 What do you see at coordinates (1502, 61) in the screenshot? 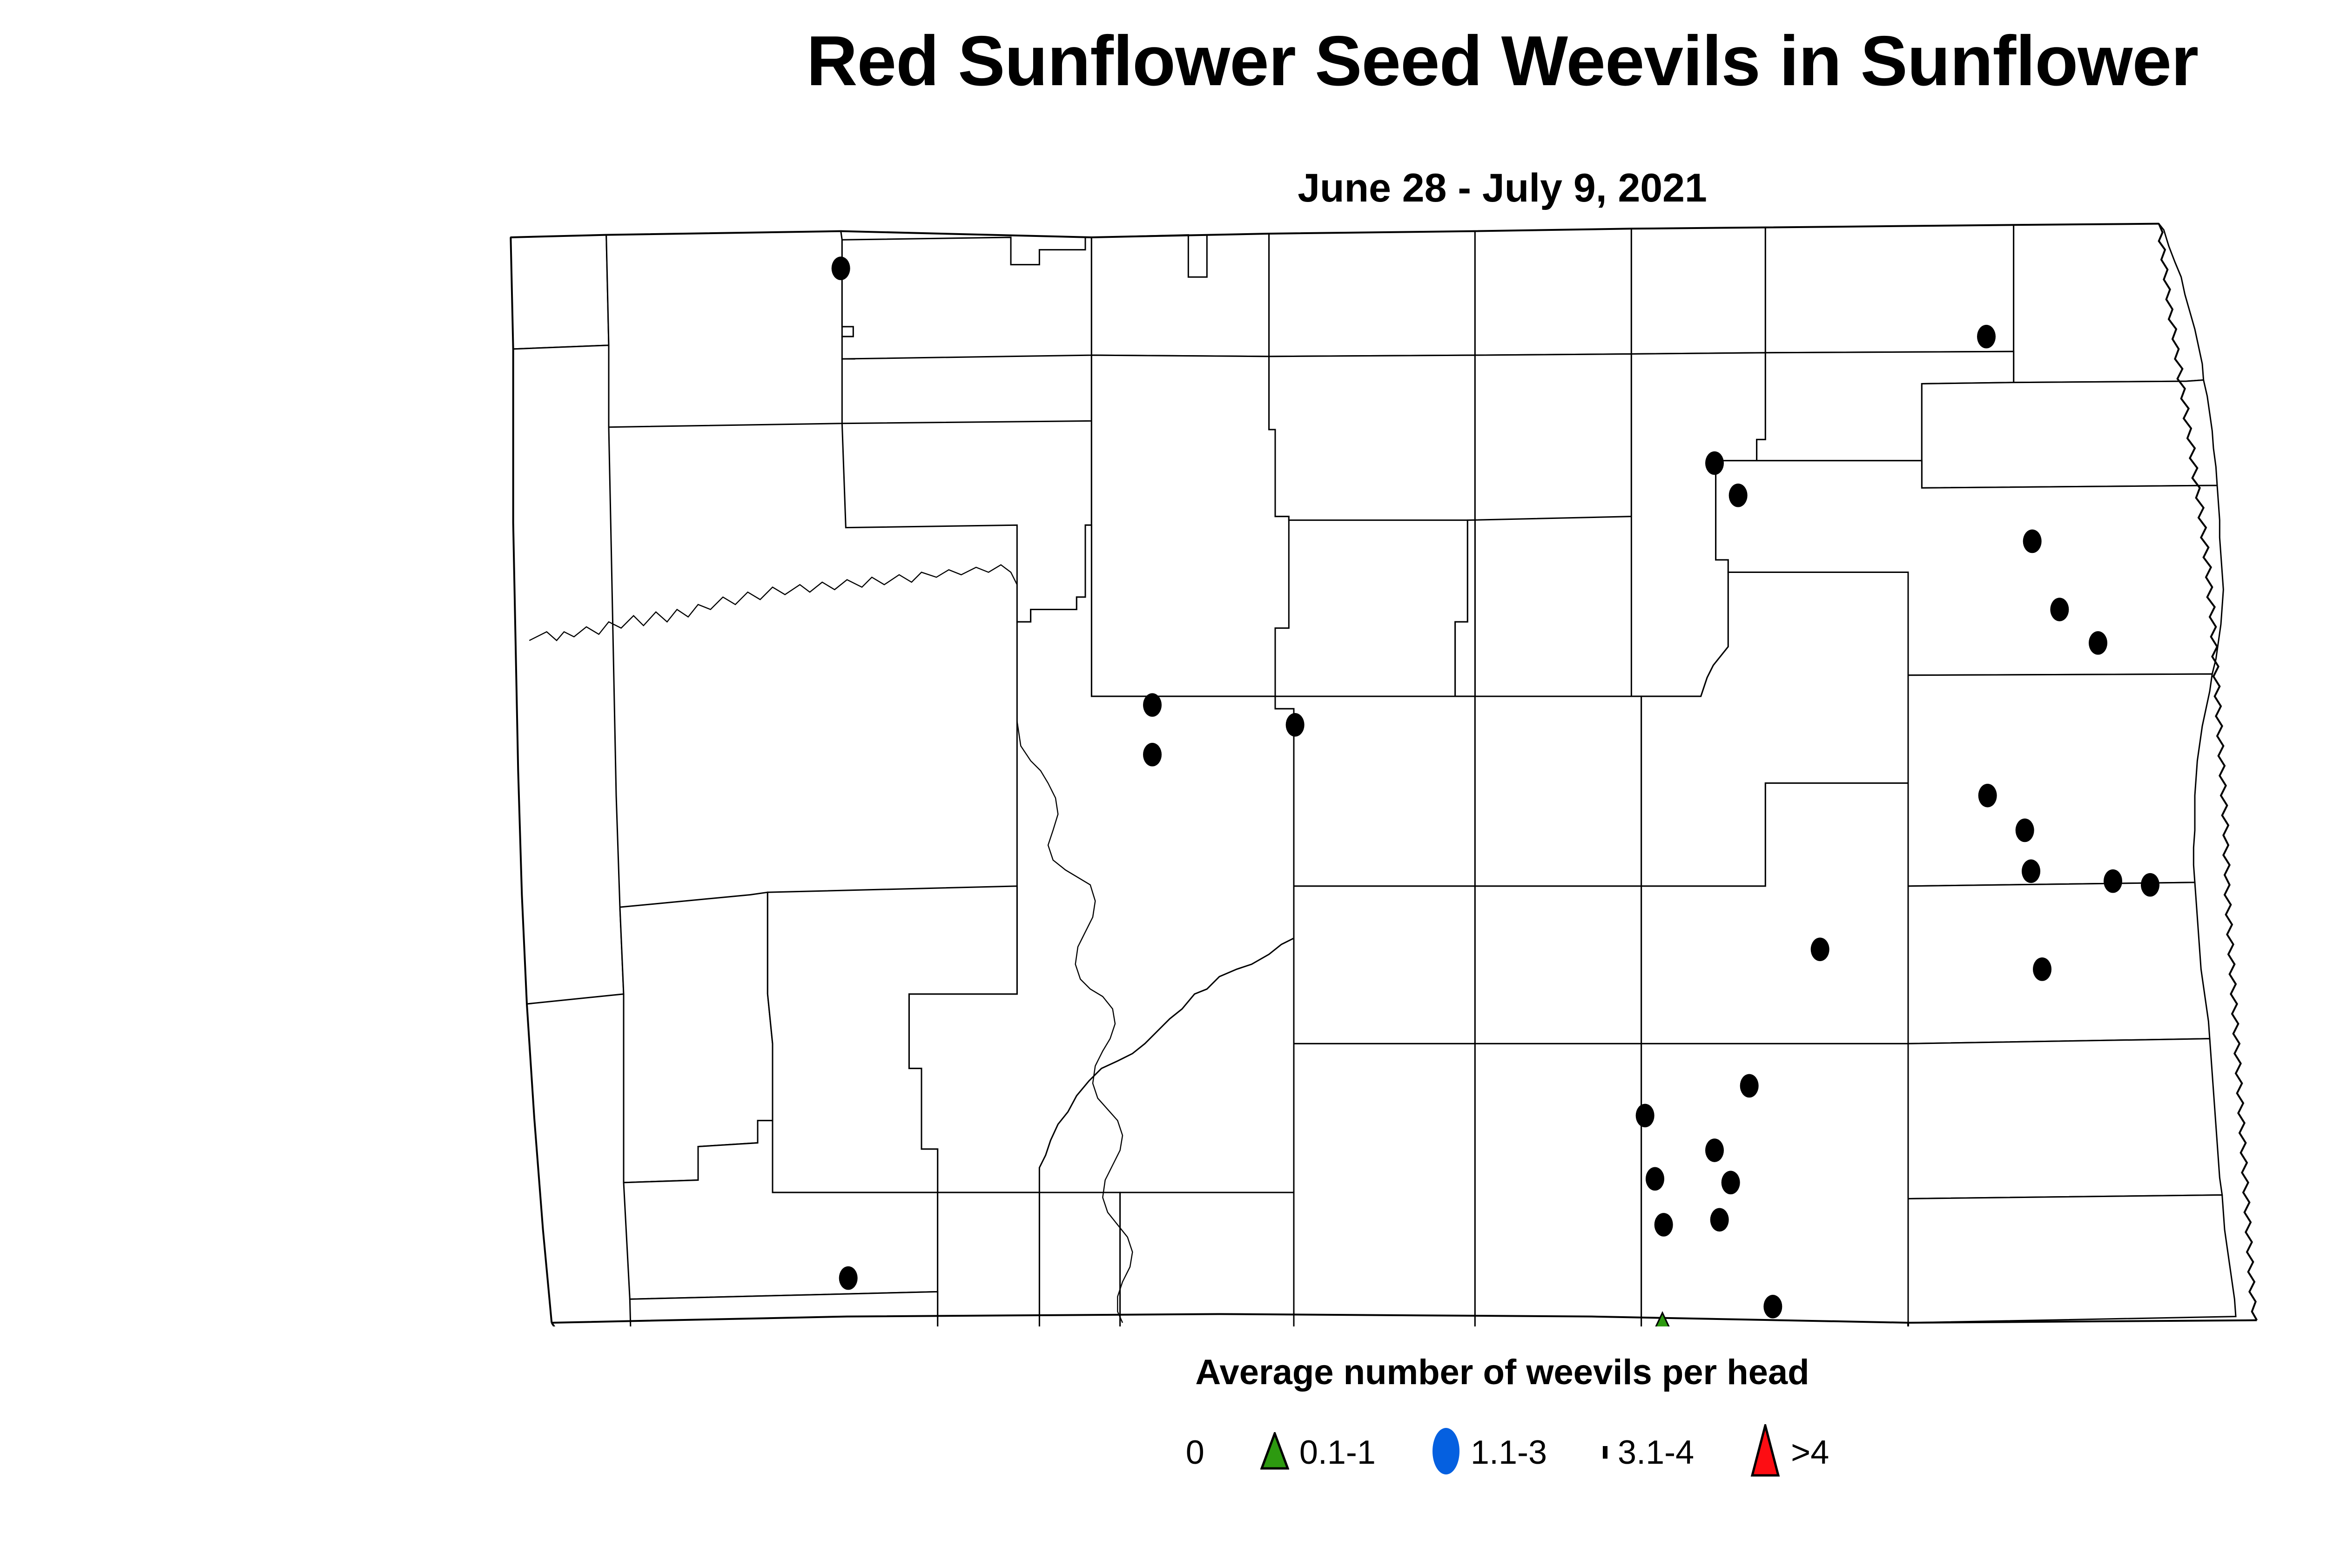
I see `page-title: Red Sunflower Seed Weevils in Sunflower` at bounding box center [1502, 61].